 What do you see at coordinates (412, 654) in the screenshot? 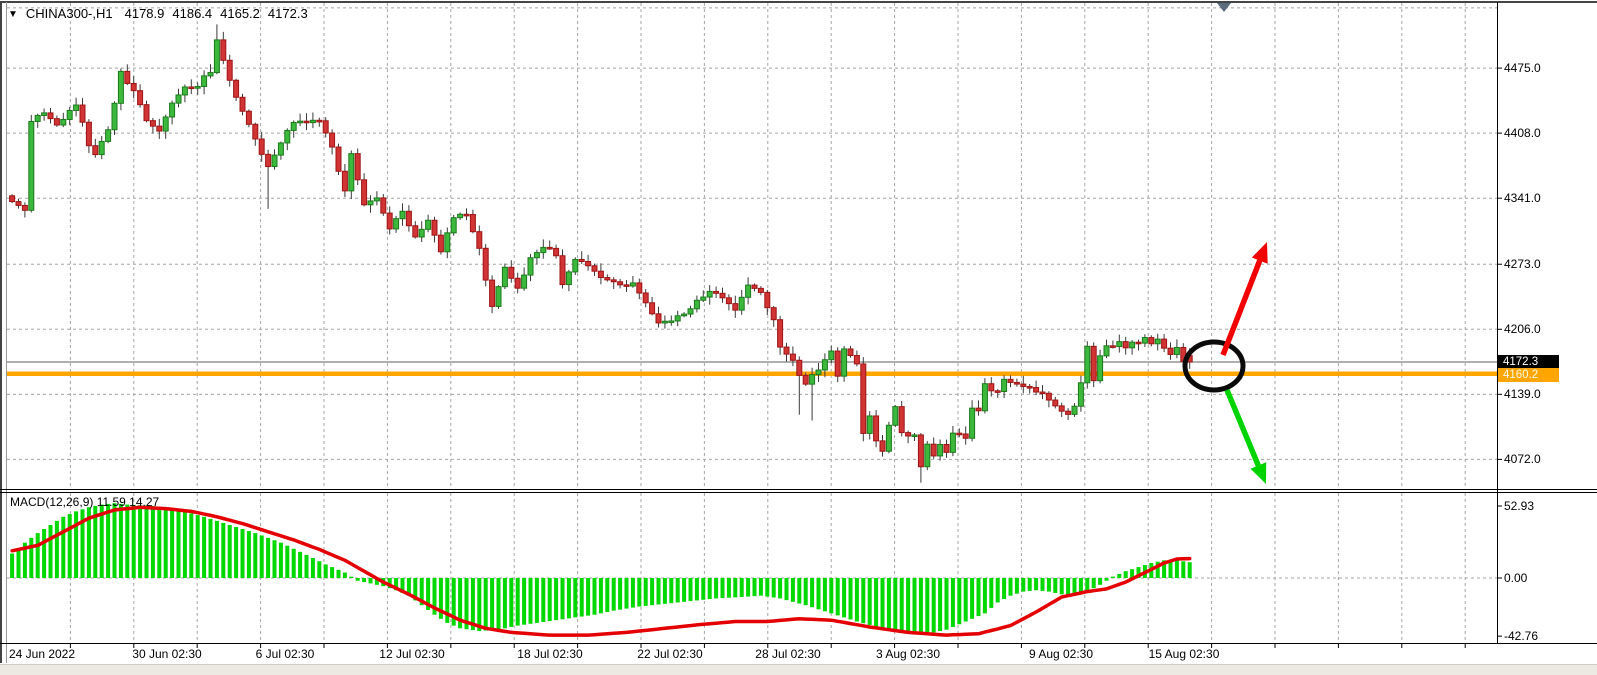
I see `time-axis-tick-label: 12 Jul 02:30` at bounding box center [412, 654].